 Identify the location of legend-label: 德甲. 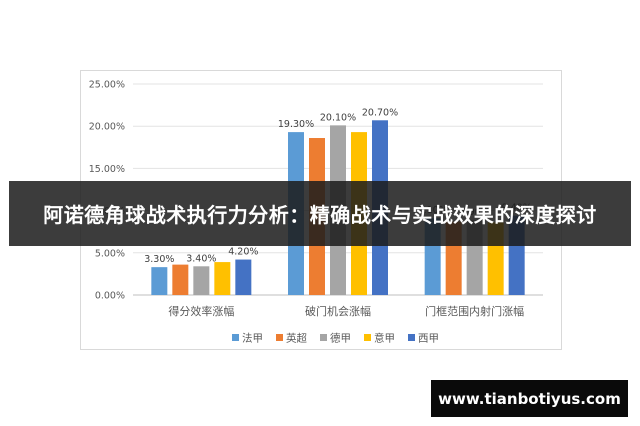
(340, 338).